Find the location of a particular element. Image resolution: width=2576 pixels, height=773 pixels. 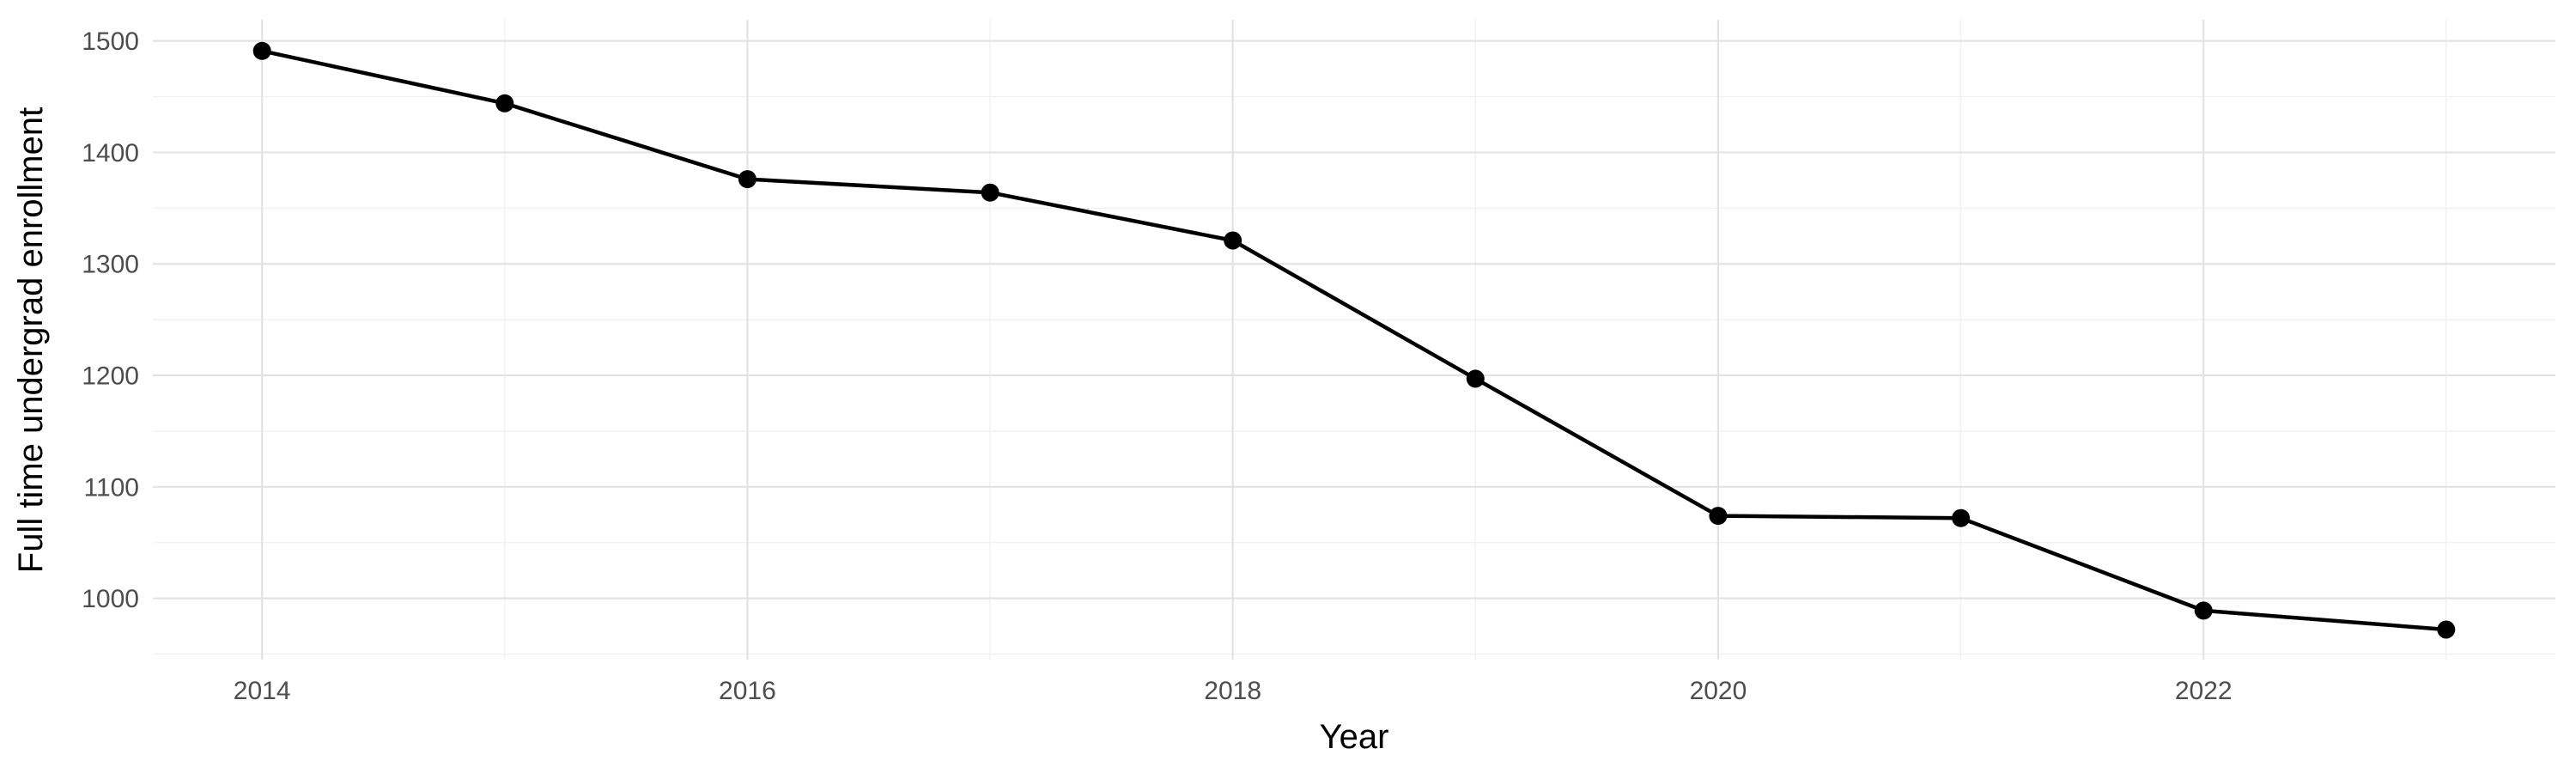

data-point-2016 is located at coordinates (747, 179).